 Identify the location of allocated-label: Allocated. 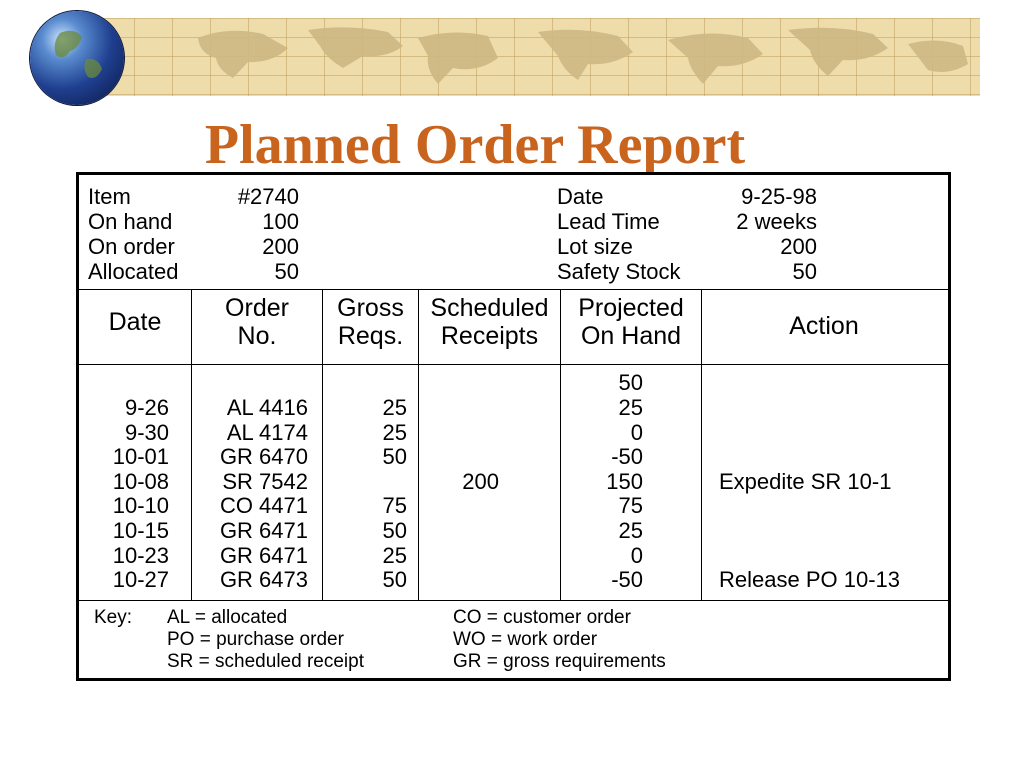
(133, 271).